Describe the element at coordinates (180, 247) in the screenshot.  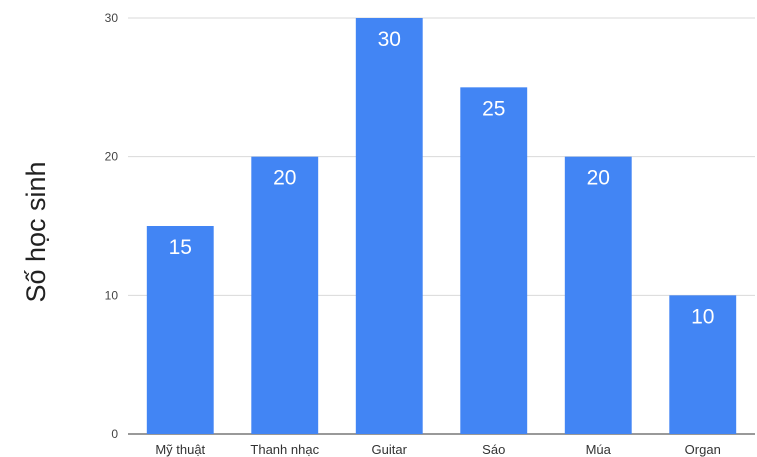
I see `data-label: 15` at that location.